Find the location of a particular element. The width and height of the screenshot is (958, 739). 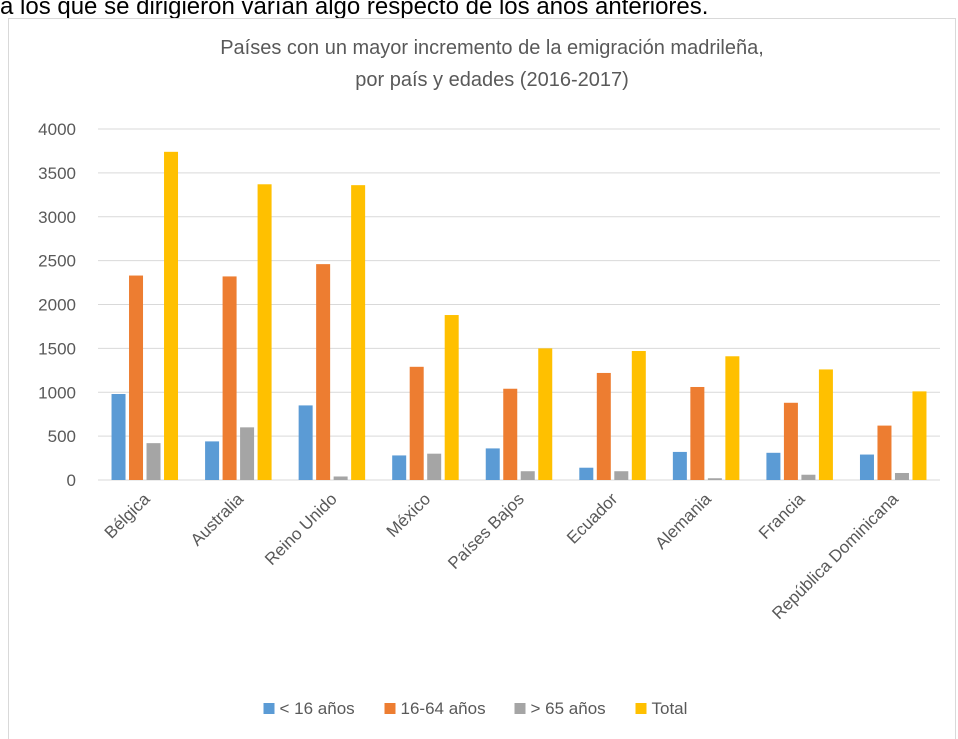

y-tick-label: 3000 is located at coordinates (57, 217).